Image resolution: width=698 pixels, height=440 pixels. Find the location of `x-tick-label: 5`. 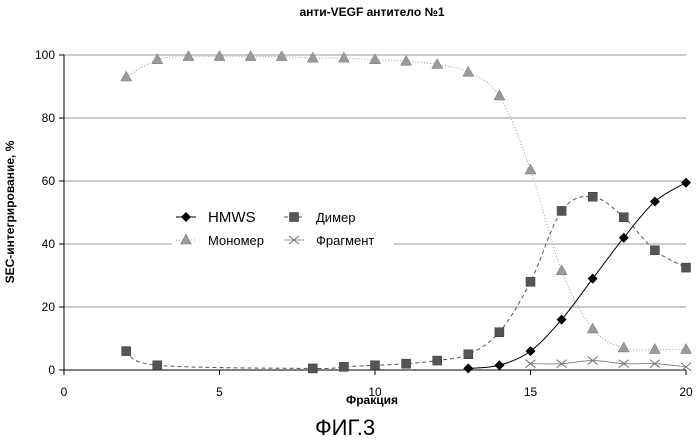

x-tick-label: 5 is located at coordinates (219, 392).